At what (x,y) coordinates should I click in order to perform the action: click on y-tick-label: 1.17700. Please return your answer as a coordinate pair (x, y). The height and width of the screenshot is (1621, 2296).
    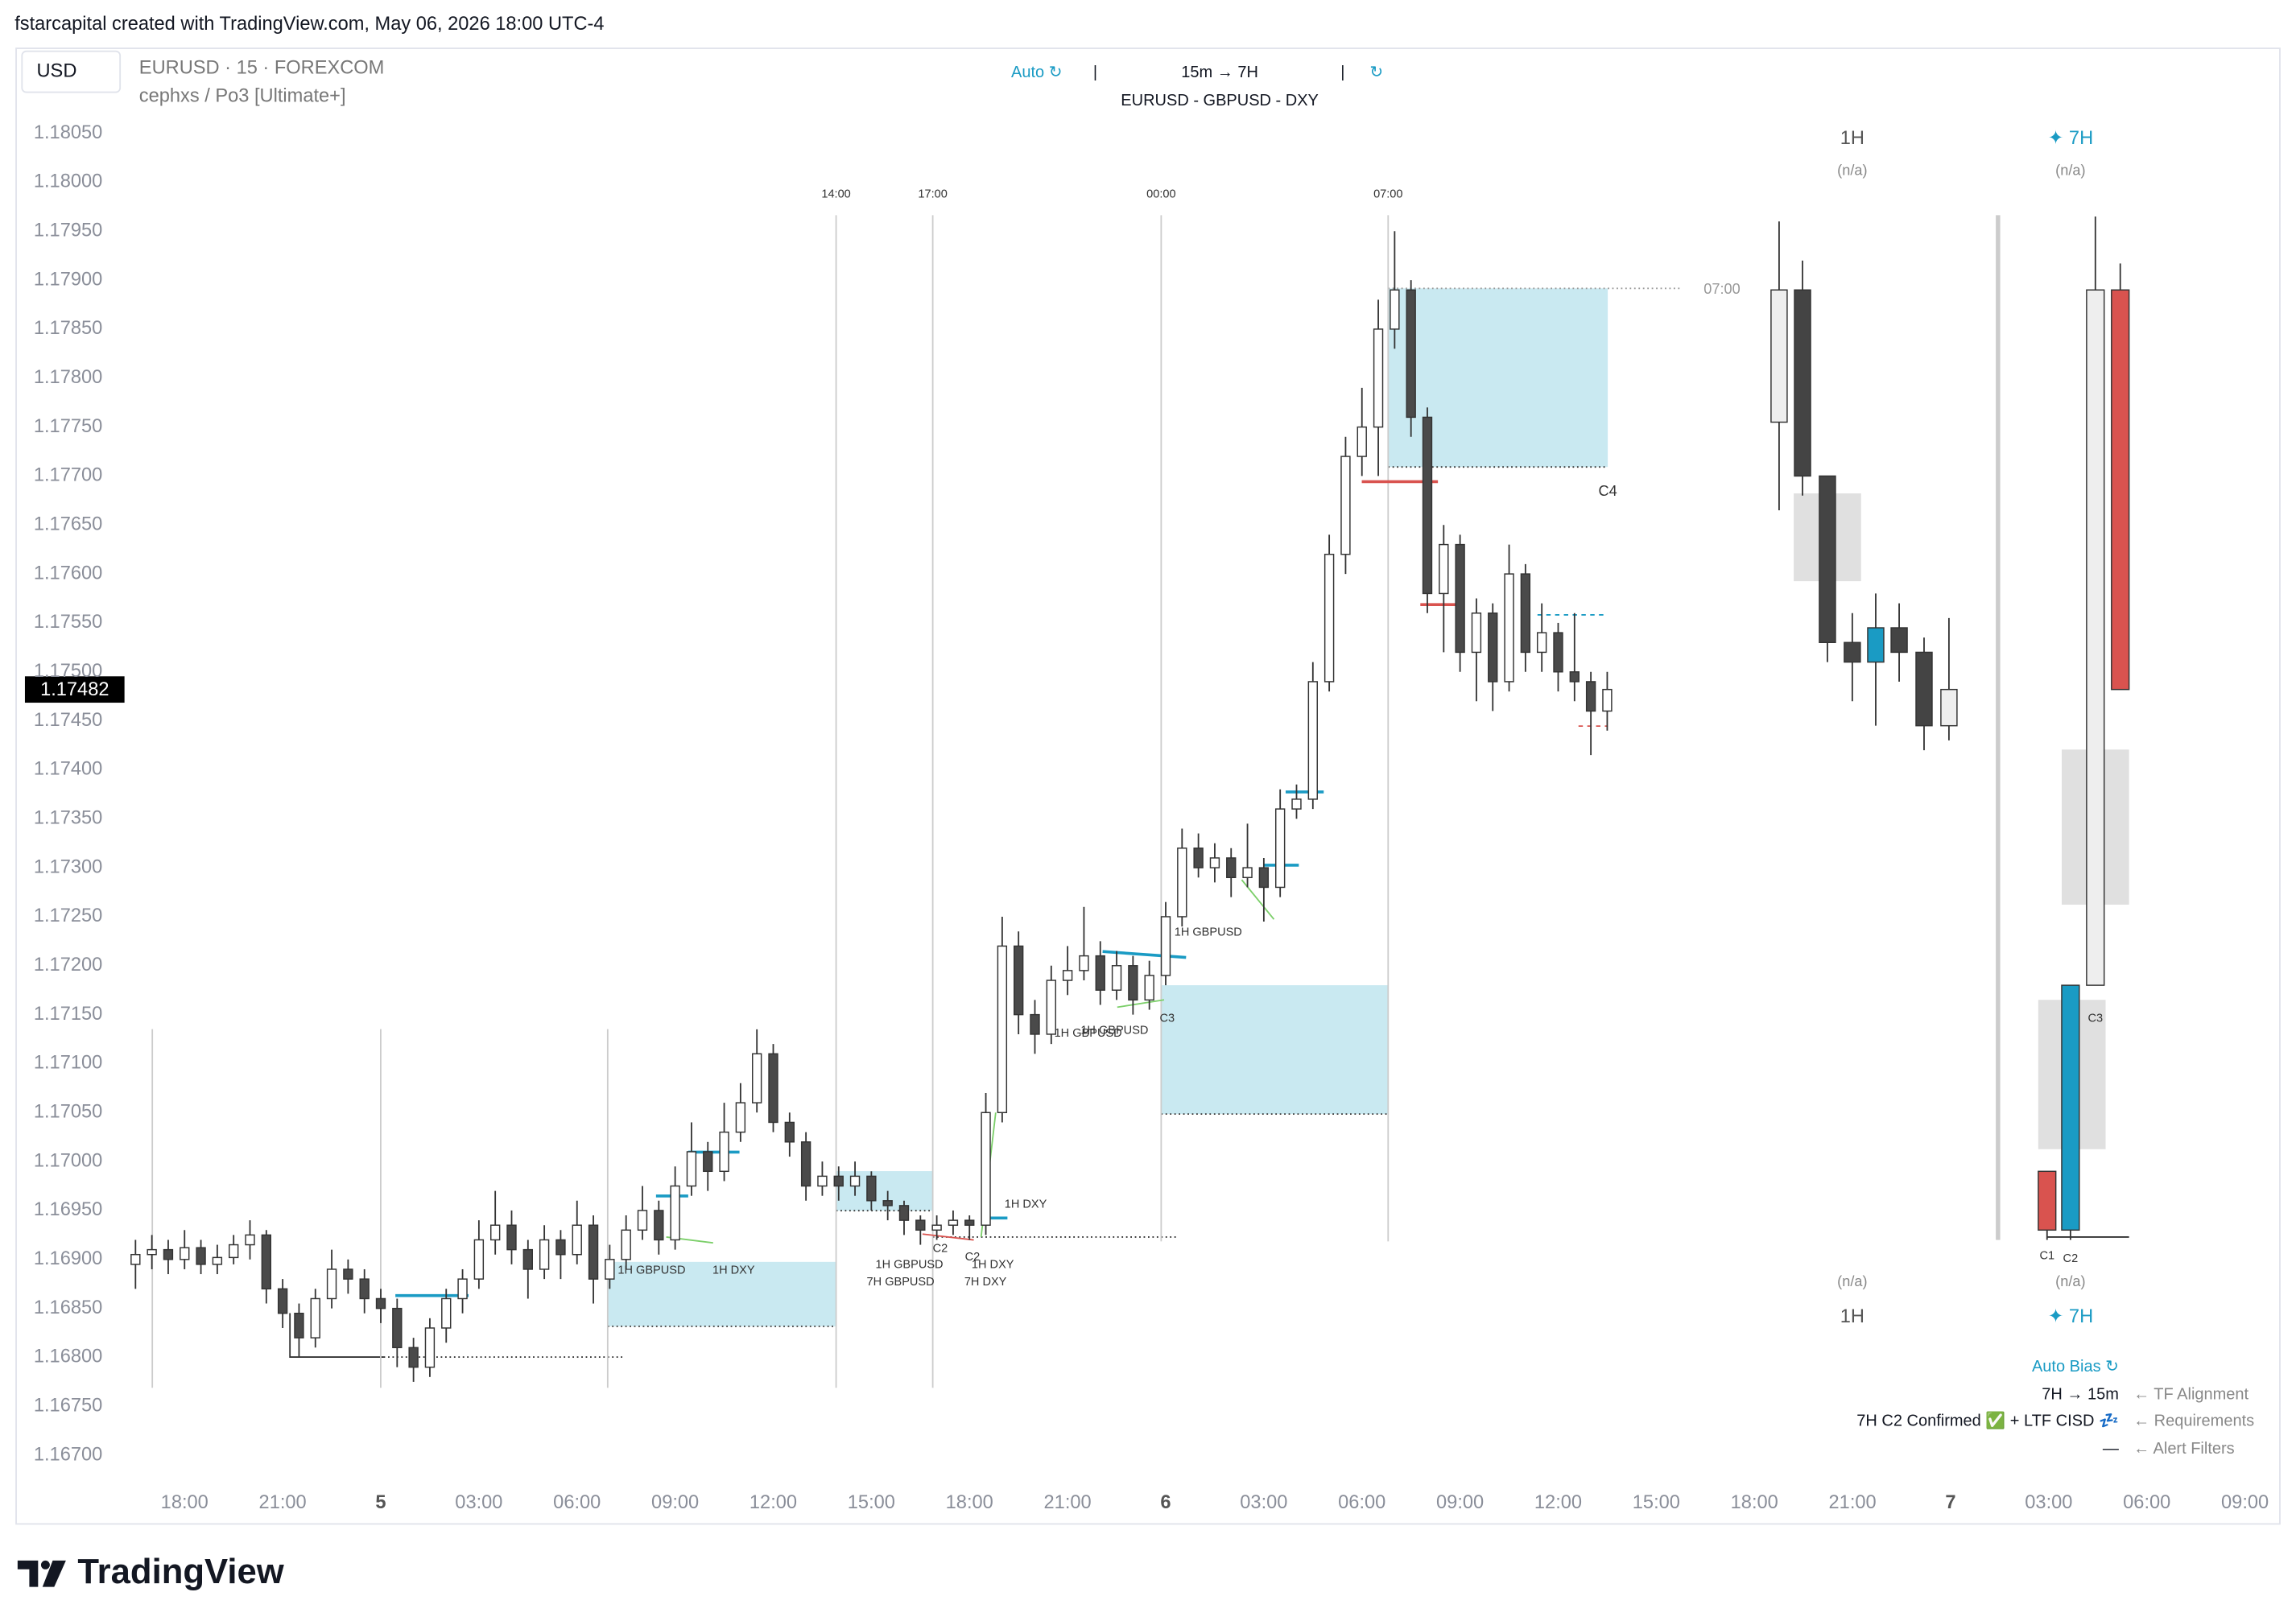
    Looking at the image, I should click on (68, 475).